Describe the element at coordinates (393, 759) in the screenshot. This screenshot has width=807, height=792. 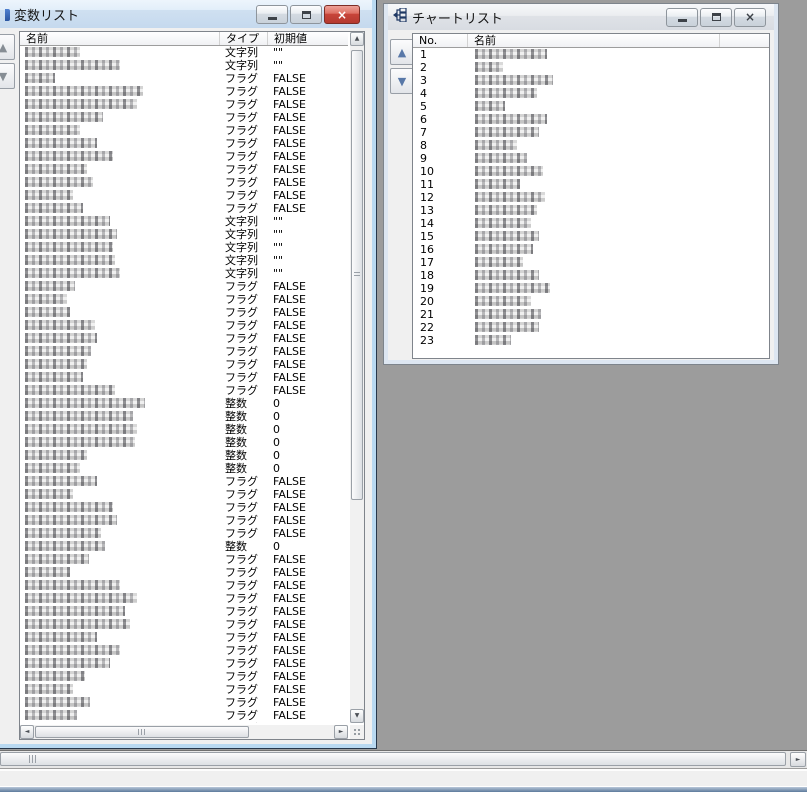
I see `workspace-hscroll-thumb` at that location.